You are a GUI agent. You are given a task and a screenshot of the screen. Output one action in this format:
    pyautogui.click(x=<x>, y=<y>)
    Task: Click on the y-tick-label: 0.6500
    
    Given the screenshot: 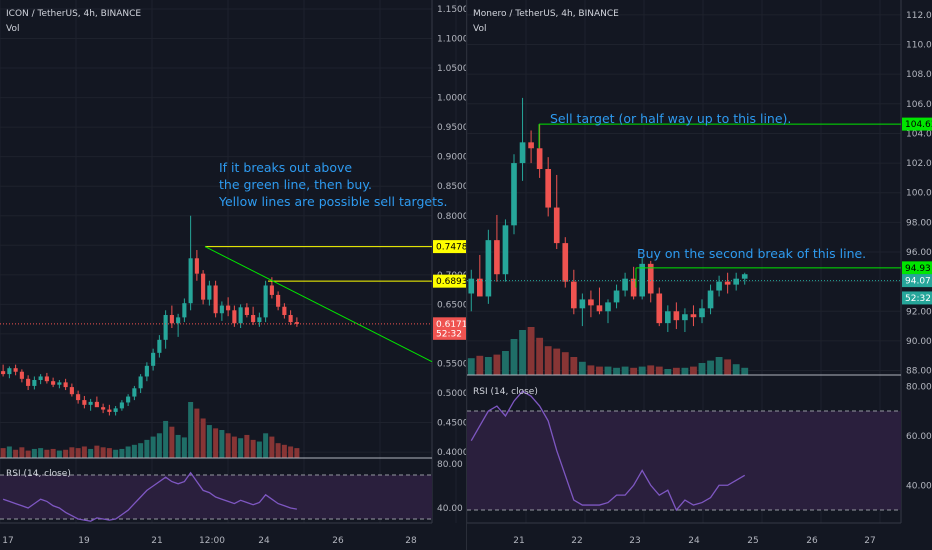 What is the action you would take?
    pyautogui.click(x=451, y=305)
    